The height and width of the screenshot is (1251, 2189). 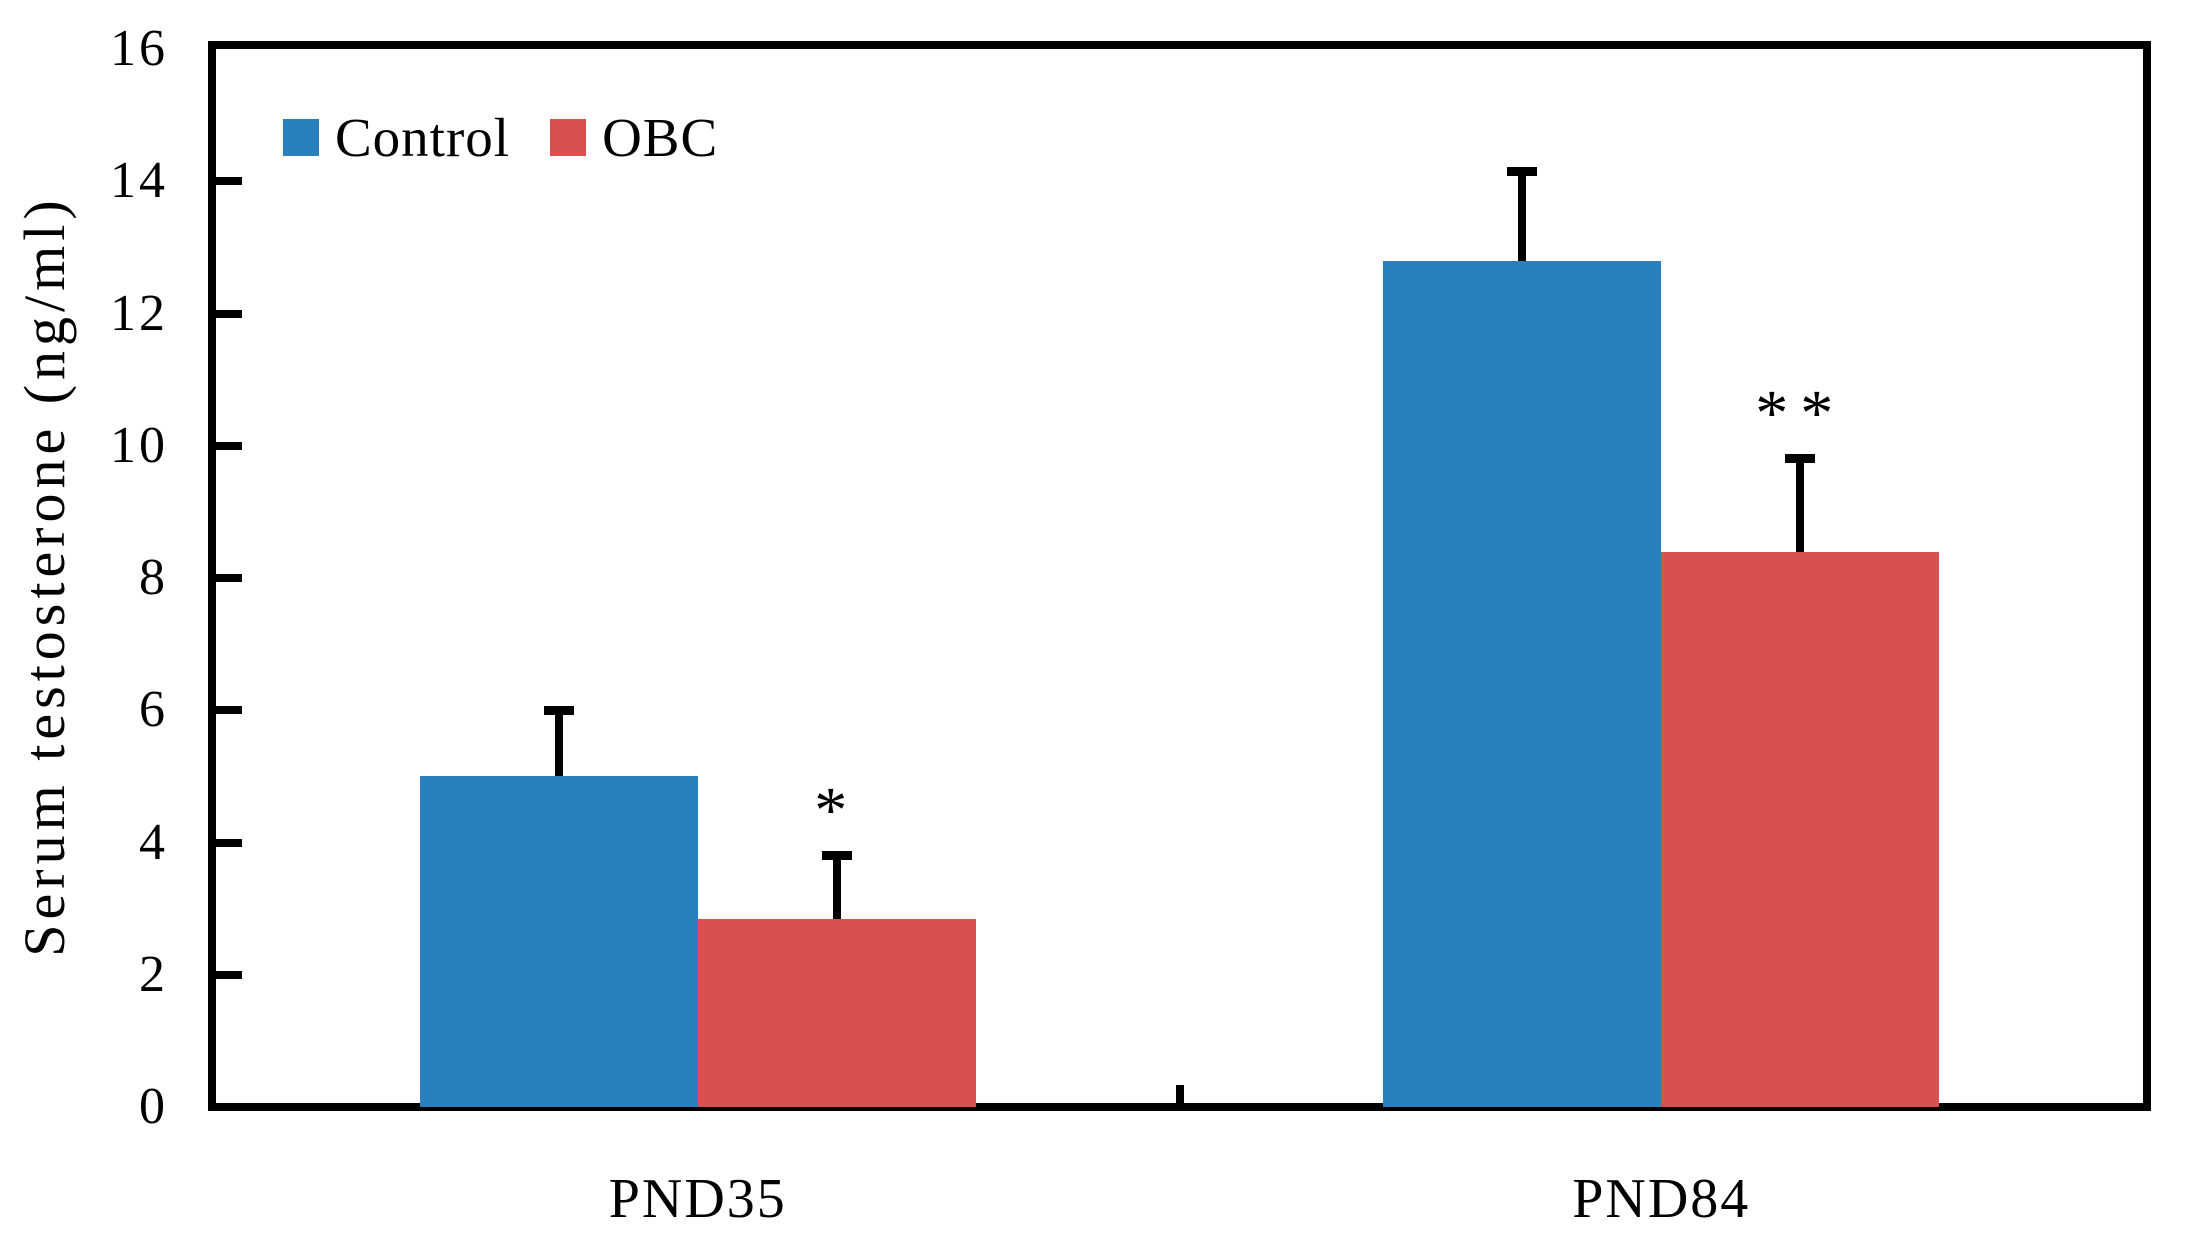 I want to click on legend-item-control: Control, so click(x=396, y=137).